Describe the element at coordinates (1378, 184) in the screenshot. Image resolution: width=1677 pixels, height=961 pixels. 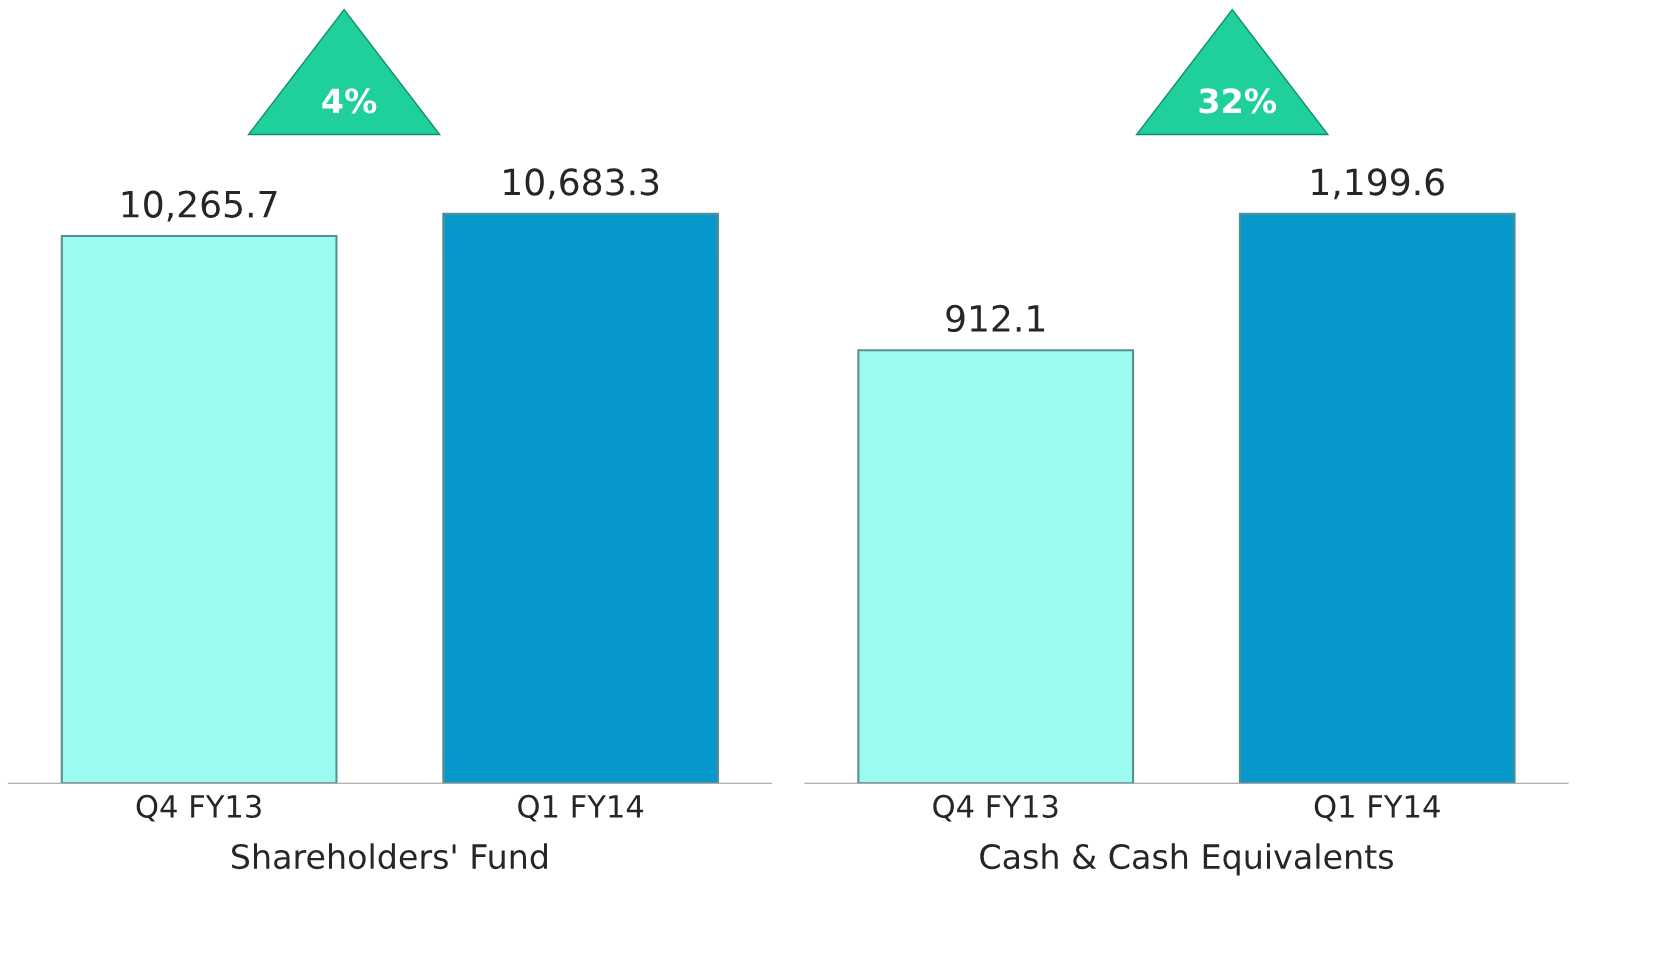
I see `data-label: 1,199.6` at that location.